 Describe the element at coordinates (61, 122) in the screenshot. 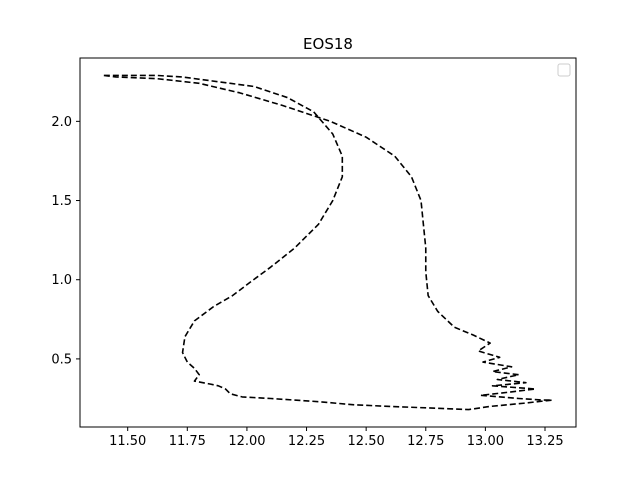

I see `y-tick-label: 2.0` at that location.